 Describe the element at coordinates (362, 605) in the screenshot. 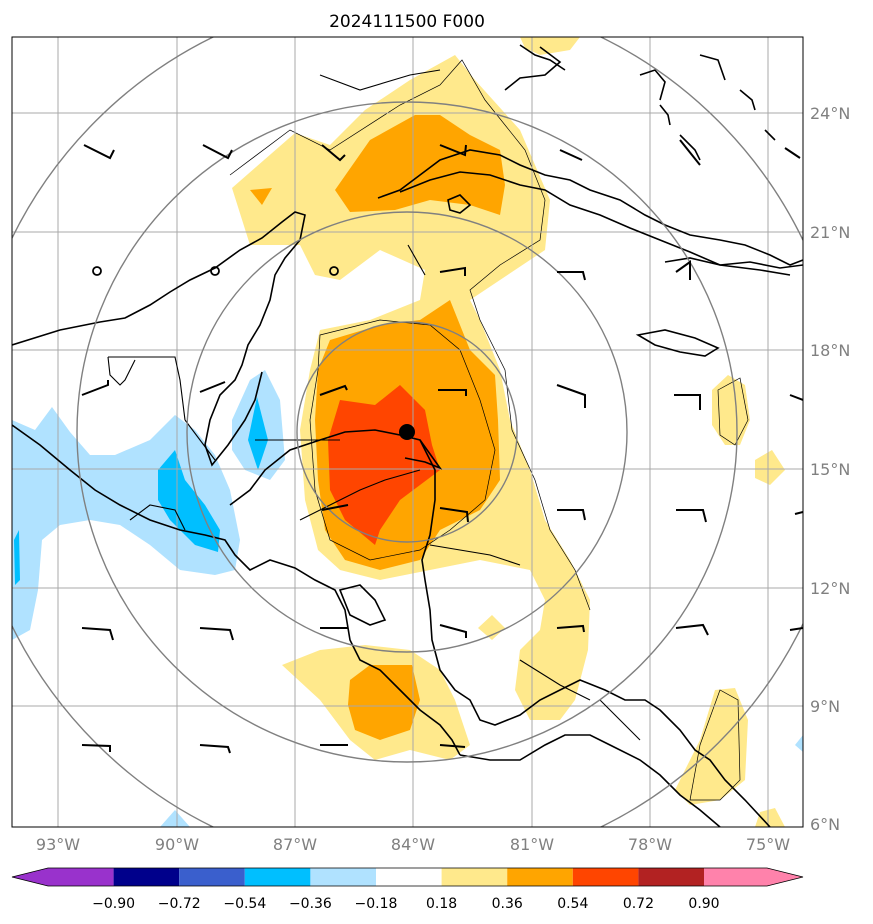

I see `lake-nicaragua` at that location.